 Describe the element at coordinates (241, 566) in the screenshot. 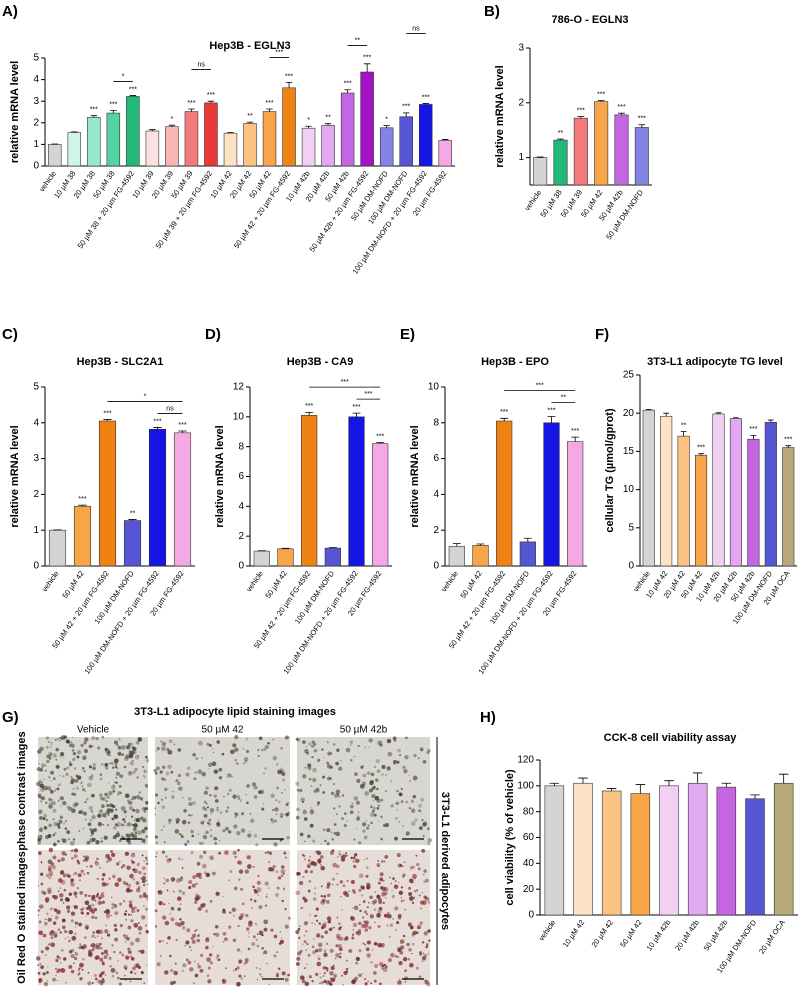

I see `y-tick-label: 0` at that location.